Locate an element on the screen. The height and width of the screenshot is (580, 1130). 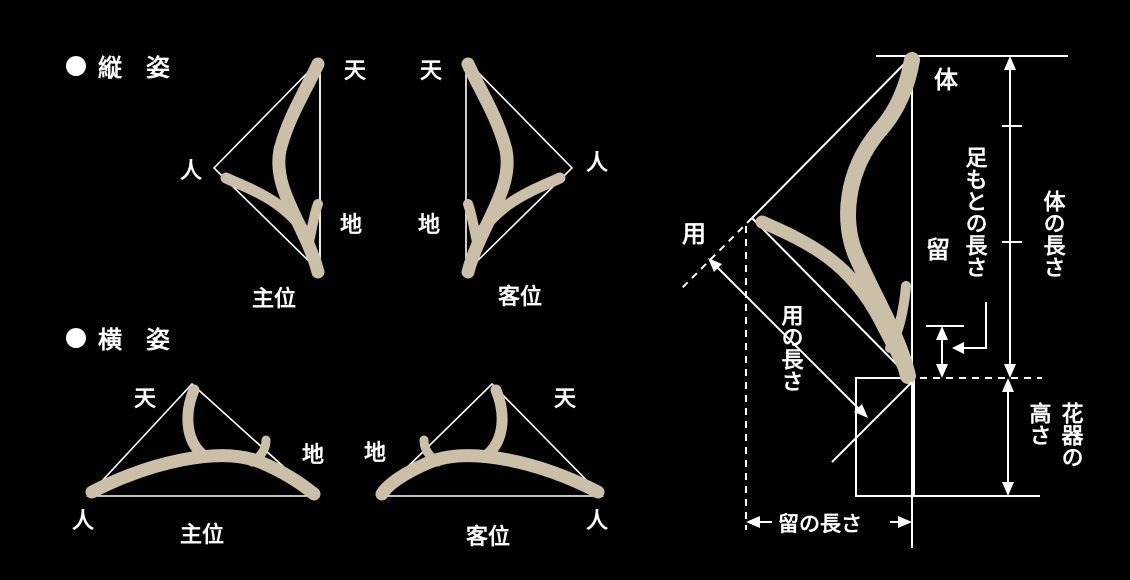
horizontal-kyakui-figure: 天 地 人 客位 is located at coordinates (486, 466).